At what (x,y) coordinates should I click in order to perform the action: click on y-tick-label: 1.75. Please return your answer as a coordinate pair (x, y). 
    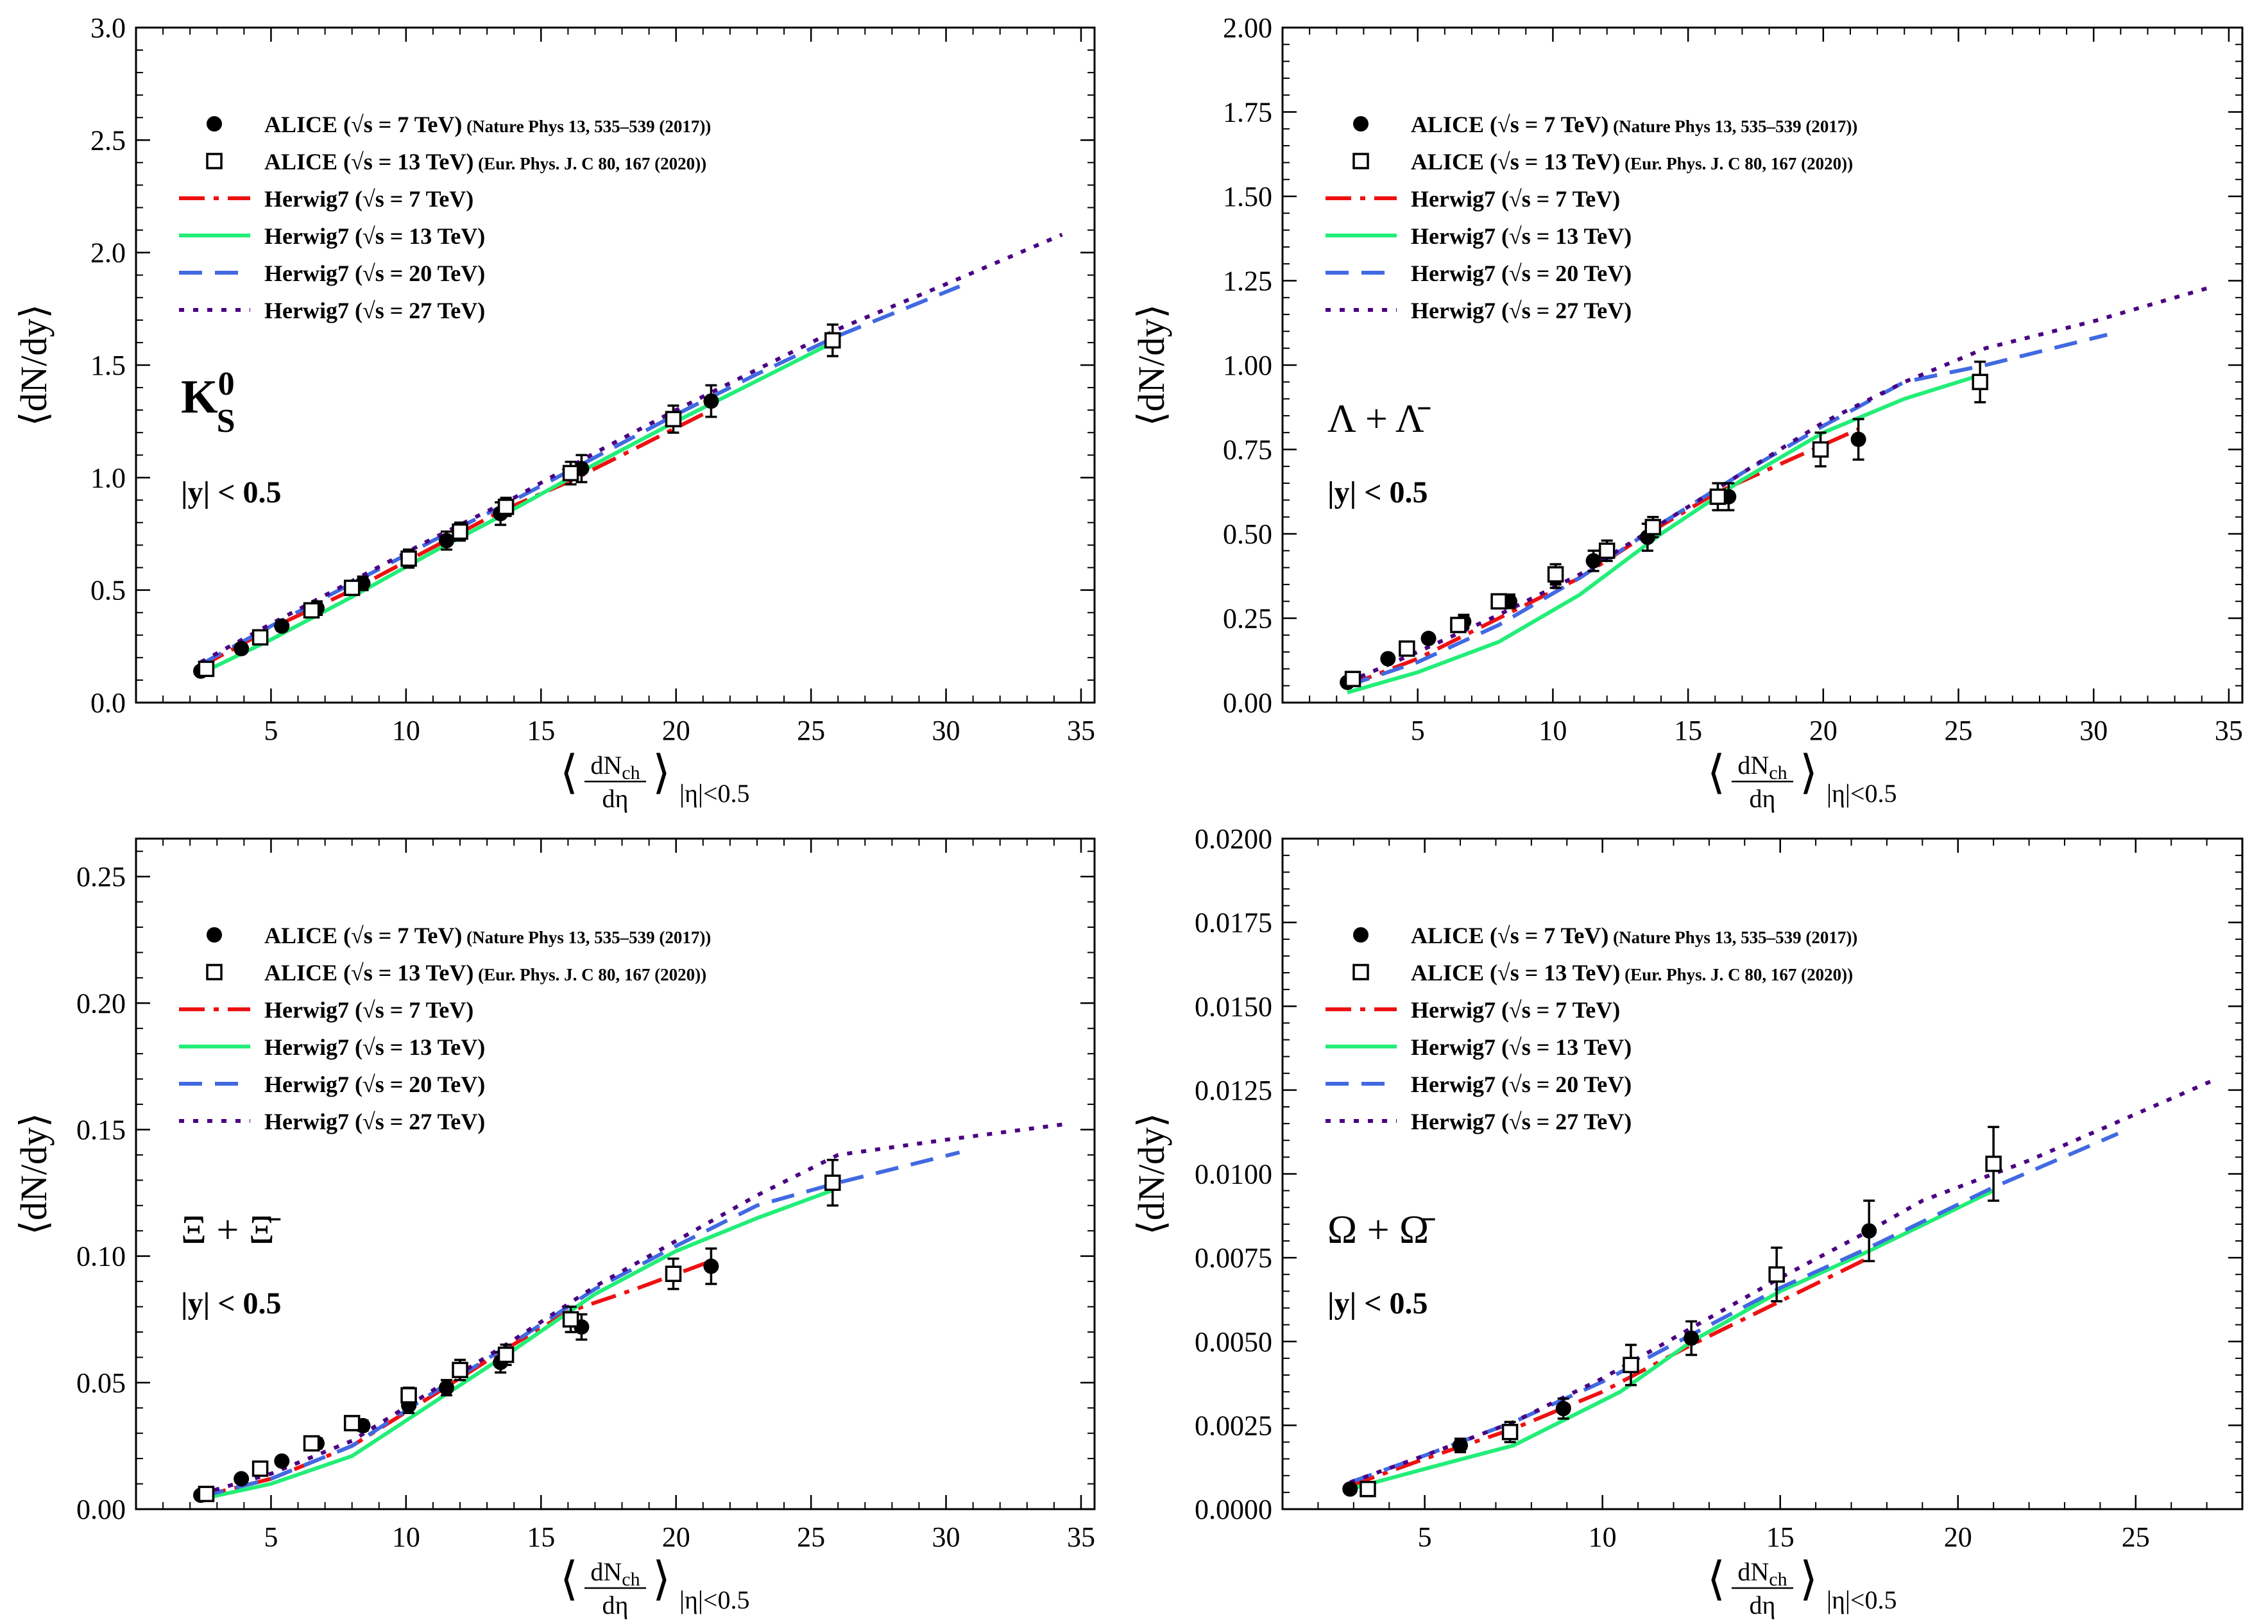
    Looking at the image, I should click on (1247, 112).